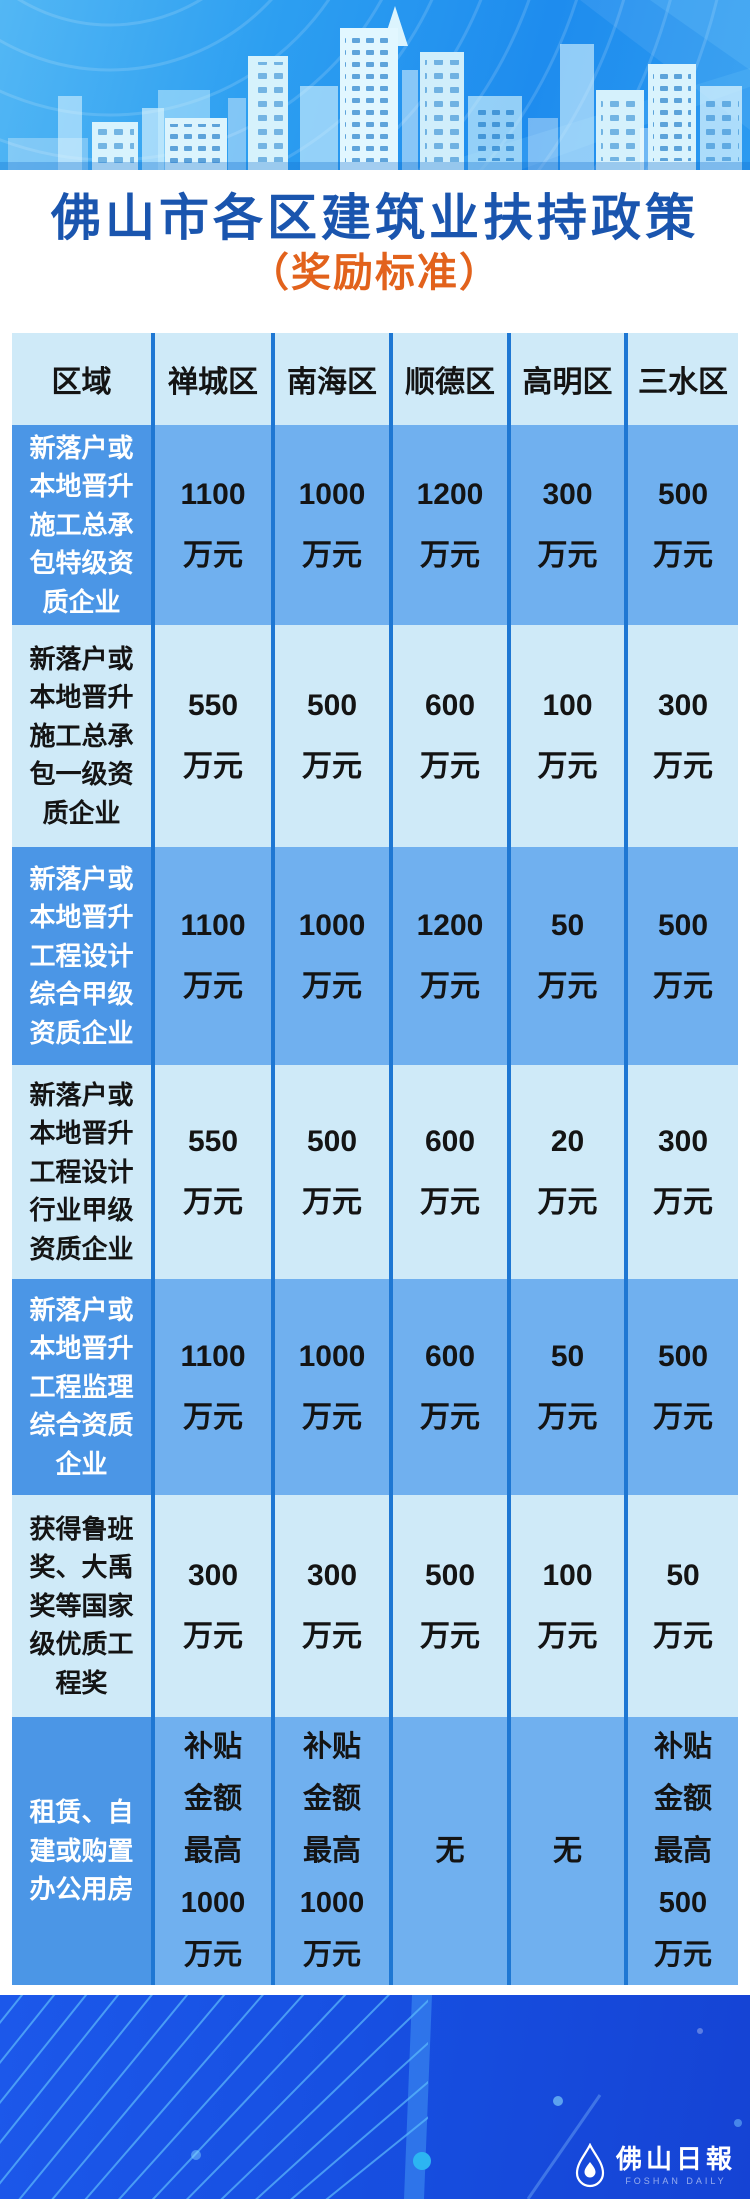 The image size is (750, 2199). Describe the element at coordinates (569, 379) in the screenshot. I see `column-header-gaoming: 高明区` at that location.